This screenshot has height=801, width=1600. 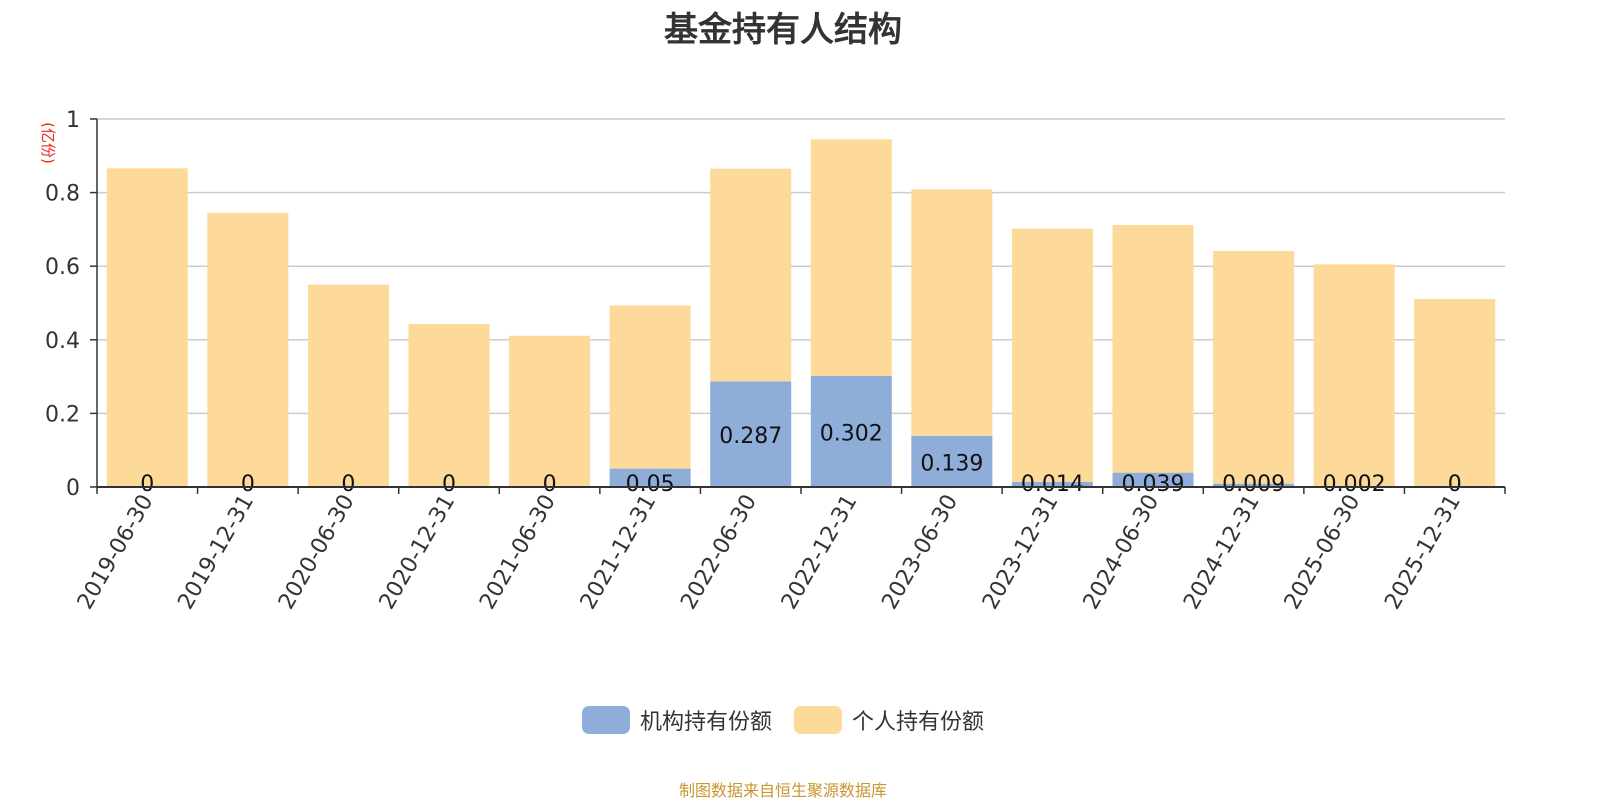 I want to click on data-label: 0.287, so click(x=750, y=436).